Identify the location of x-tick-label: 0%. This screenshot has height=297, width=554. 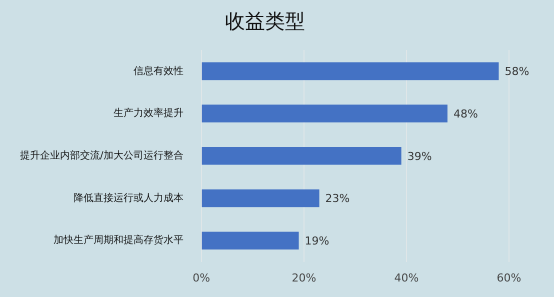
(201, 277).